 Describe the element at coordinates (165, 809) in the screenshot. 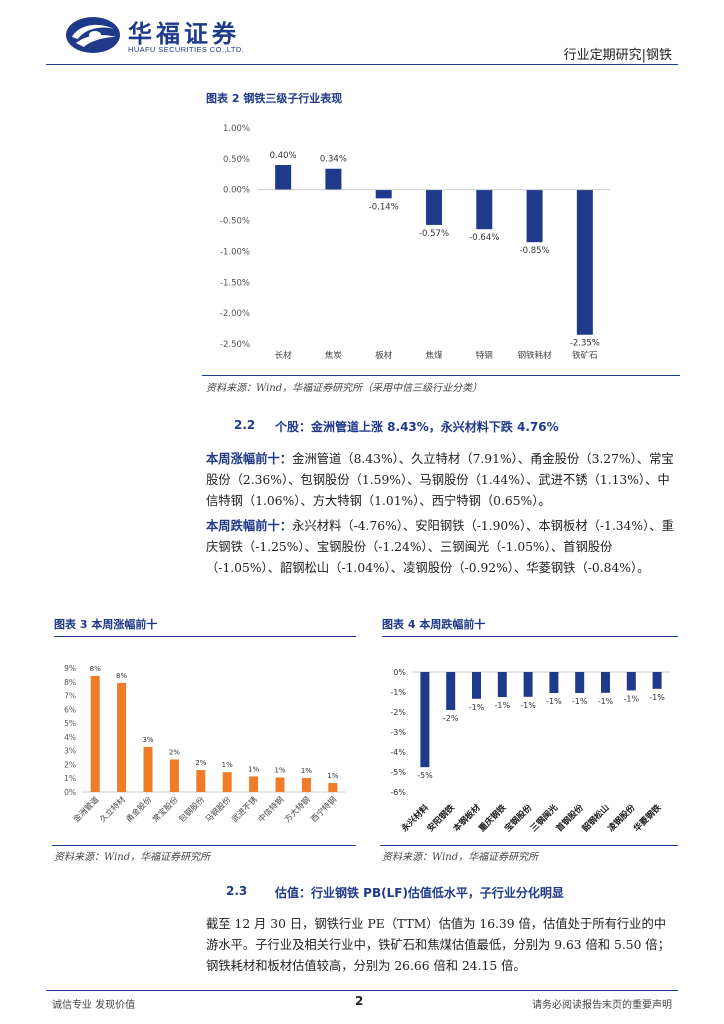

I see `x-tick-label: 常宝股份` at that location.